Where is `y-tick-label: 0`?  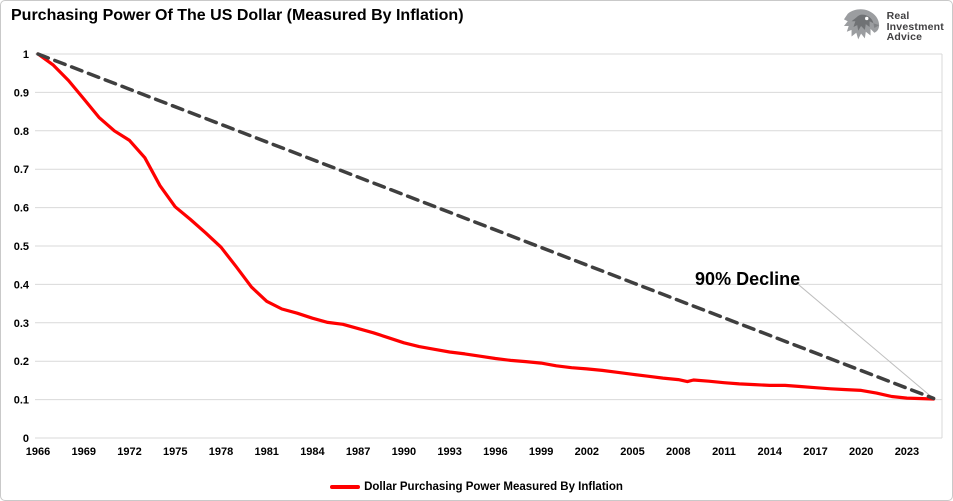 y-tick-label: 0 is located at coordinates (26, 439).